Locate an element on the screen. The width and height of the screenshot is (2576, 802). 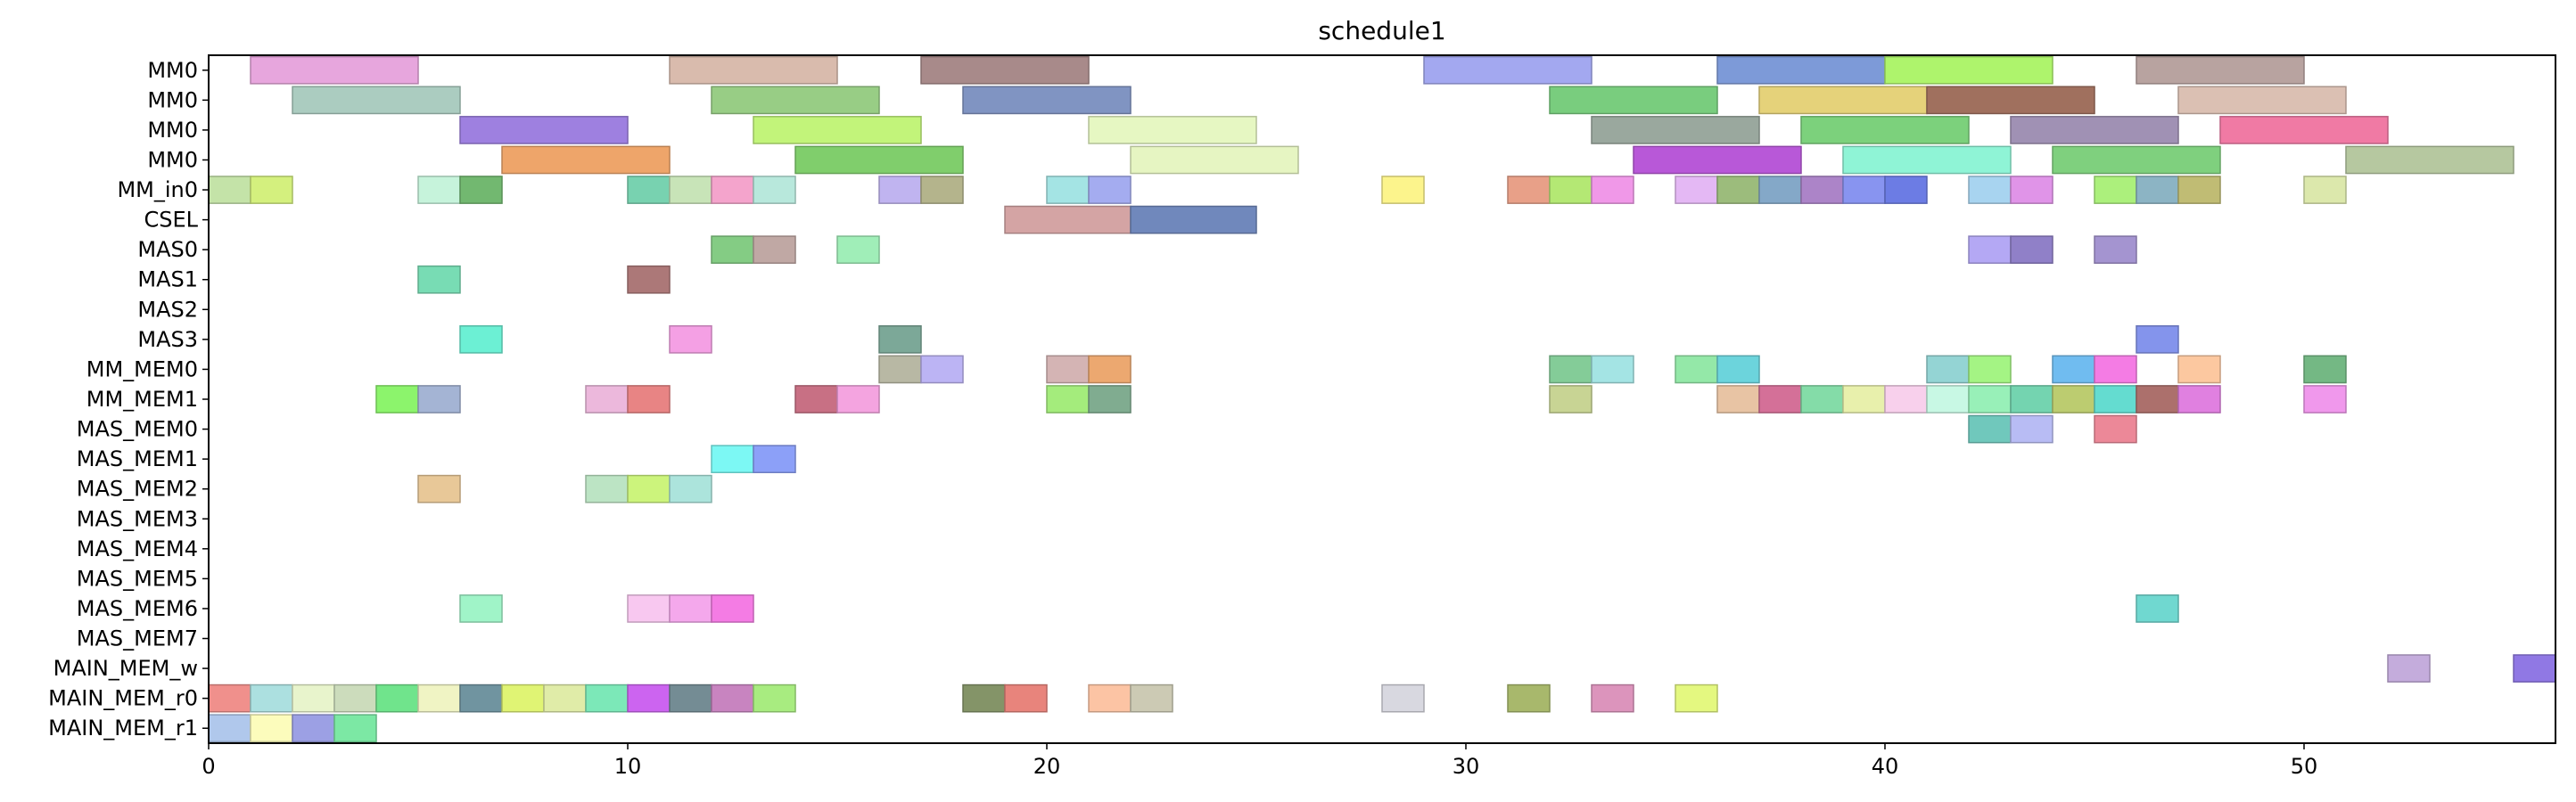
x-tick-label-1: 10 is located at coordinates (628, 766).